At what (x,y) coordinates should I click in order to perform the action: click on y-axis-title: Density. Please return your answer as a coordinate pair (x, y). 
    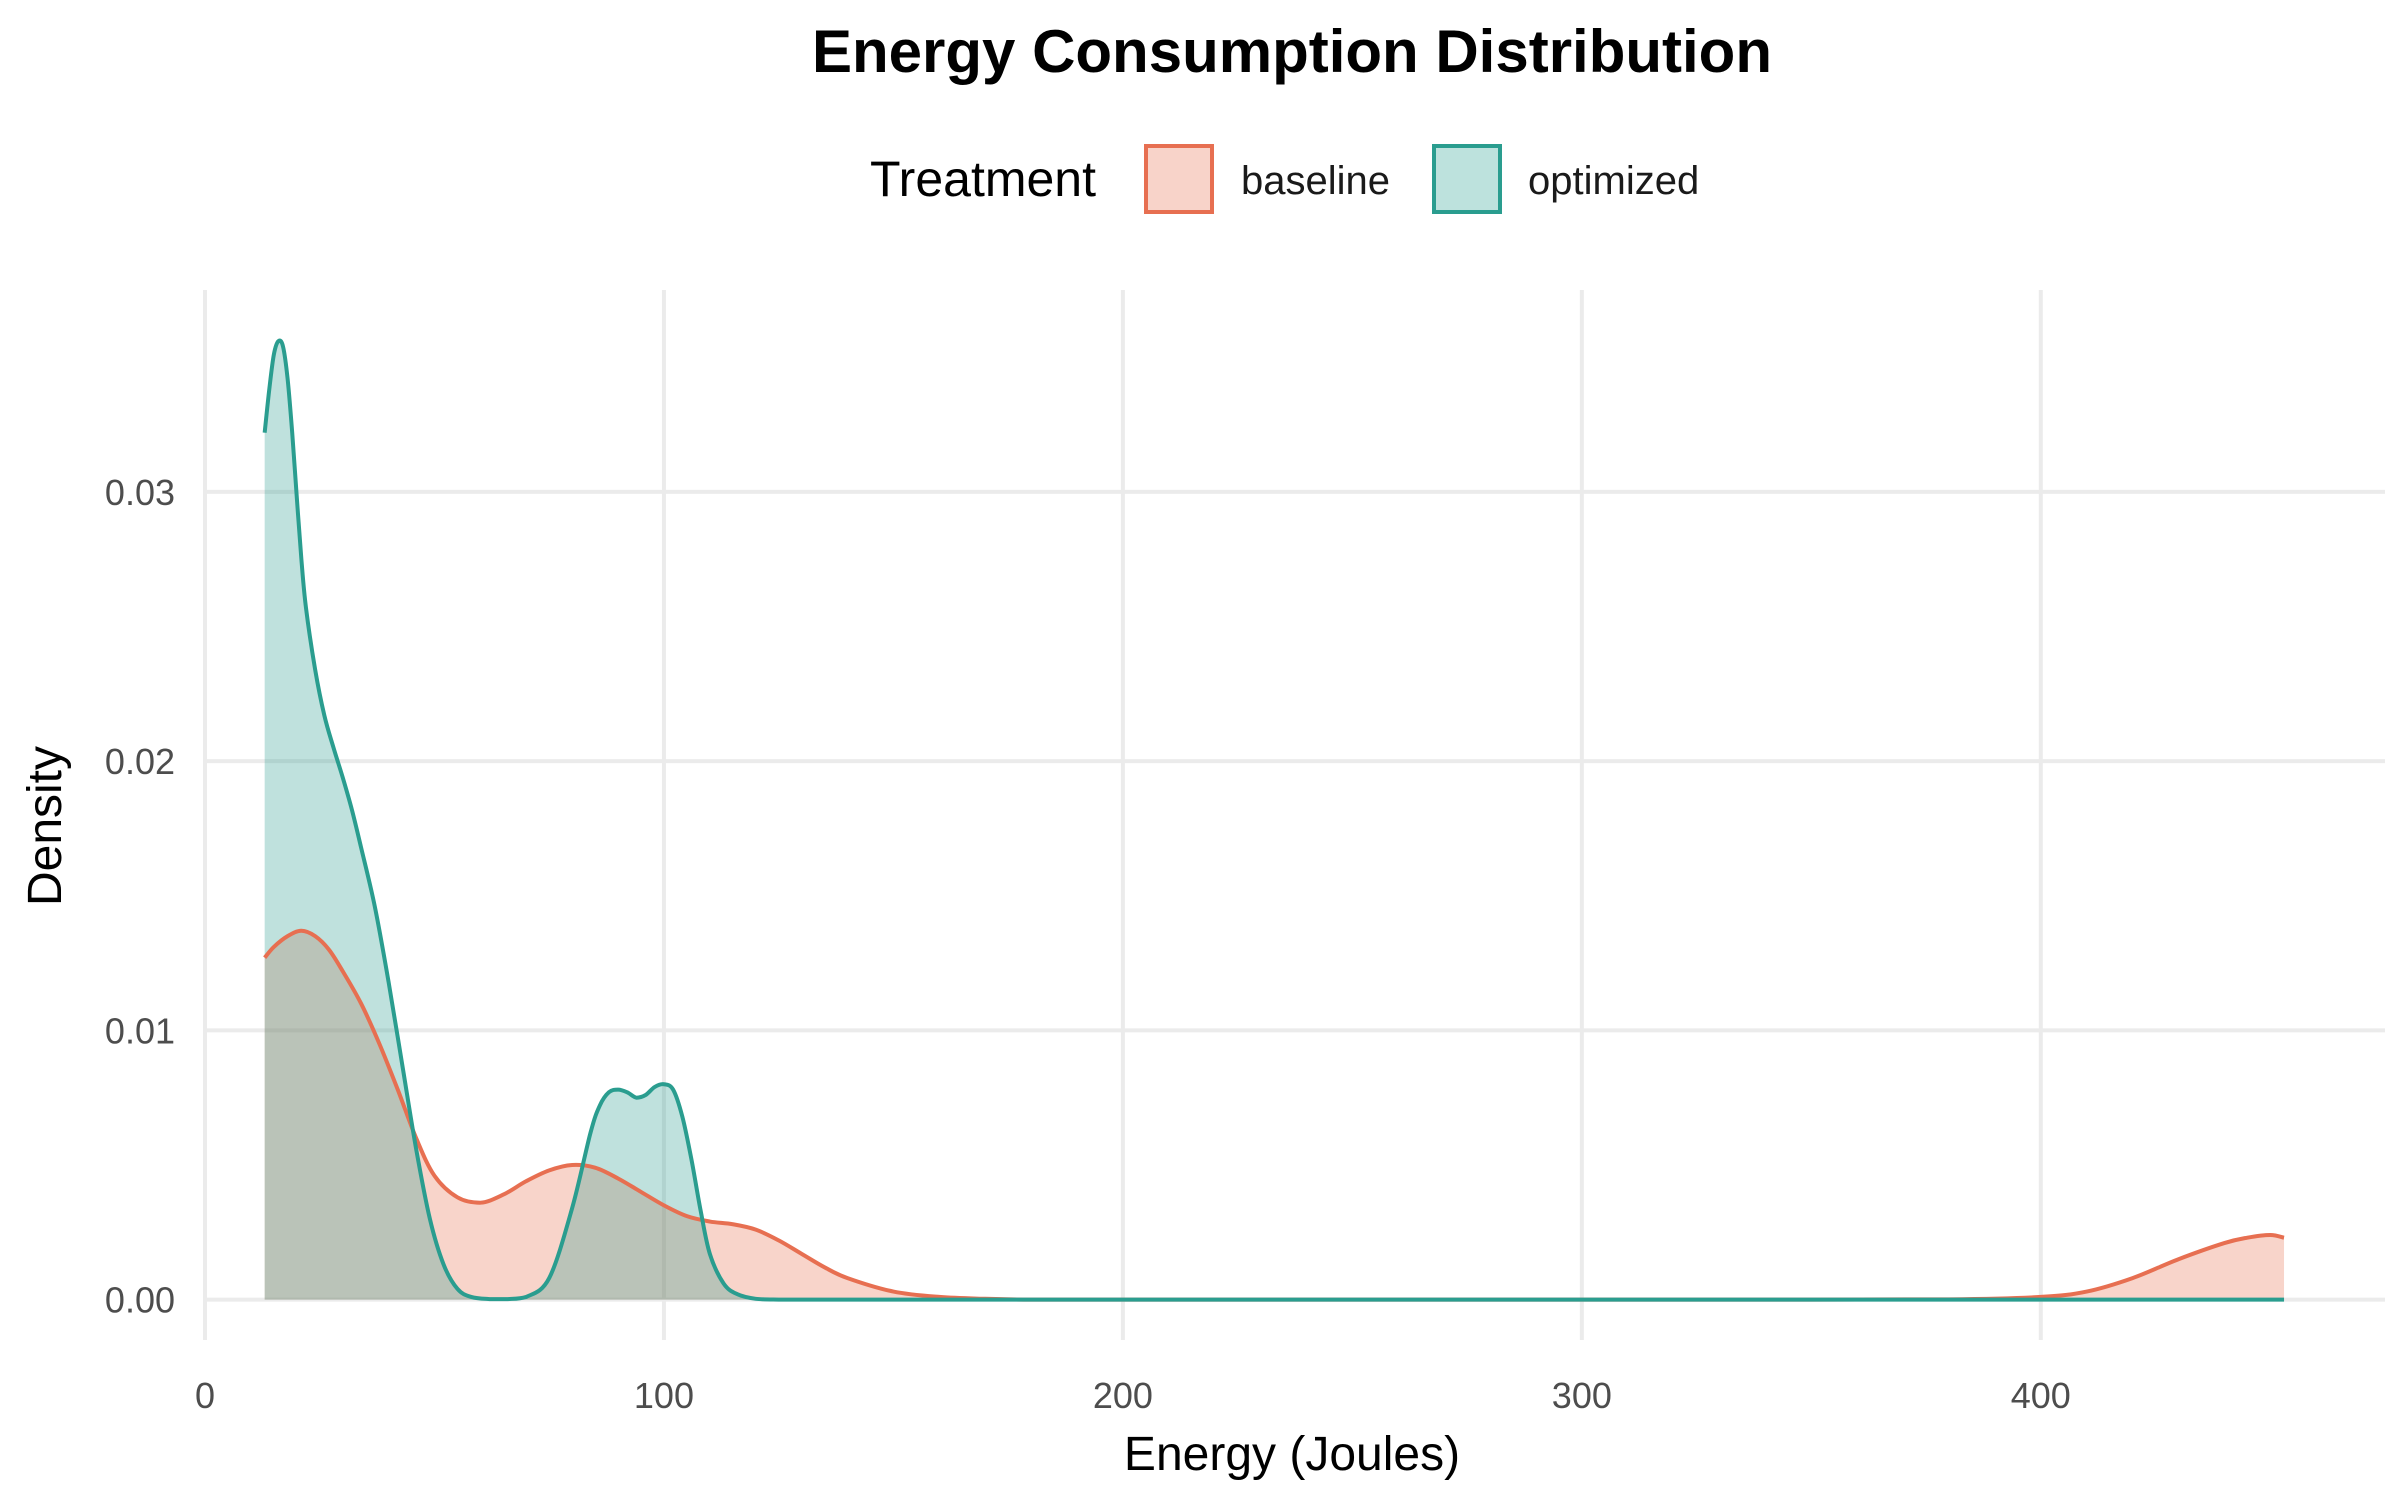
    Looking at the image, I should click on (45, 826).